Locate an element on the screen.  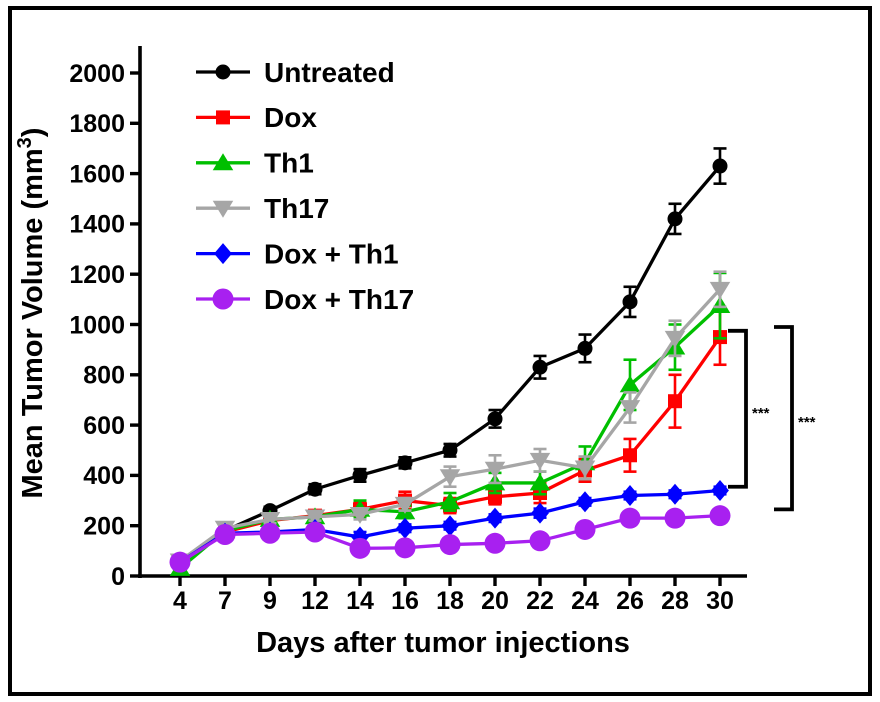
x-tick-label: 7 is located at coordinates (225, 601).